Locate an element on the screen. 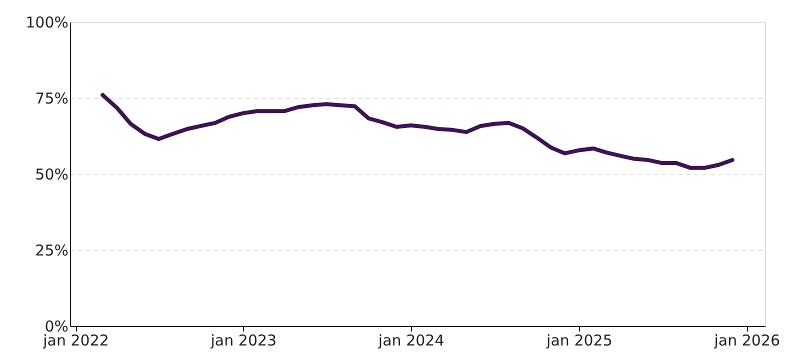 The width and height of the screenshot is (791, 364). y-tick-label: 100% is located at coordinates (47, 23).